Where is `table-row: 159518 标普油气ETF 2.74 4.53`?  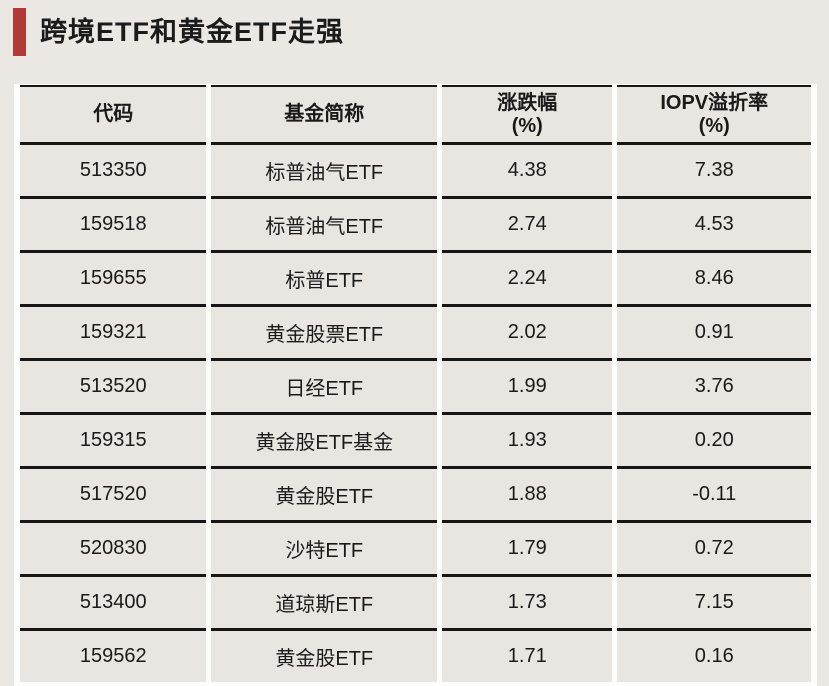
table-row: 159518 标普油气ETF 2.74 4.53 is located at coordinates (415, 226).